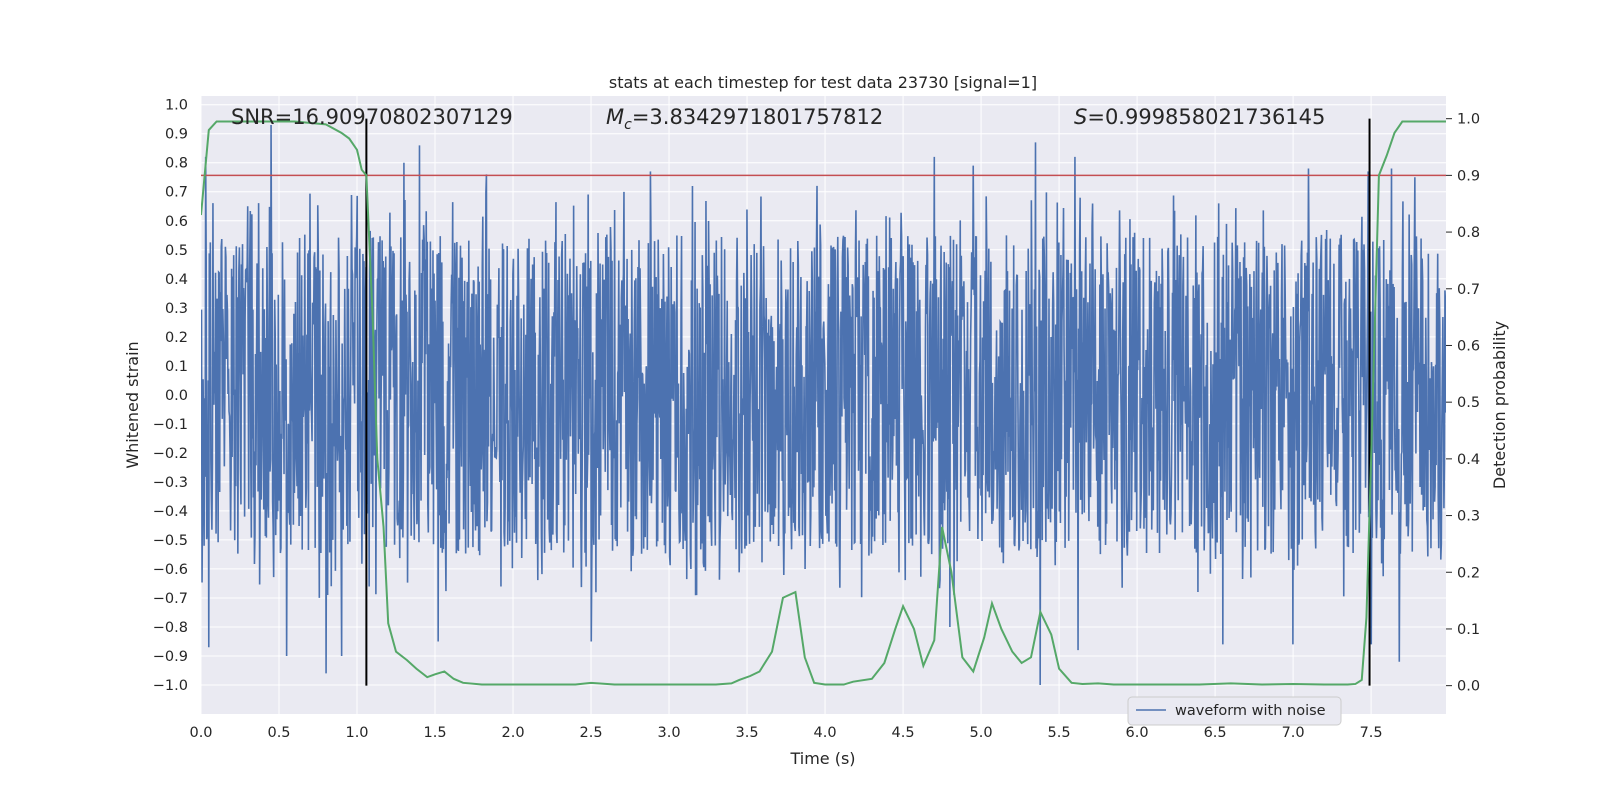 The height and width of the screenshot is (800, 1600). What do you see at coordinates (170, 512) in the screenshot?
I see `y-tick-label-14: −0.4` at bounding box center [170, 512].